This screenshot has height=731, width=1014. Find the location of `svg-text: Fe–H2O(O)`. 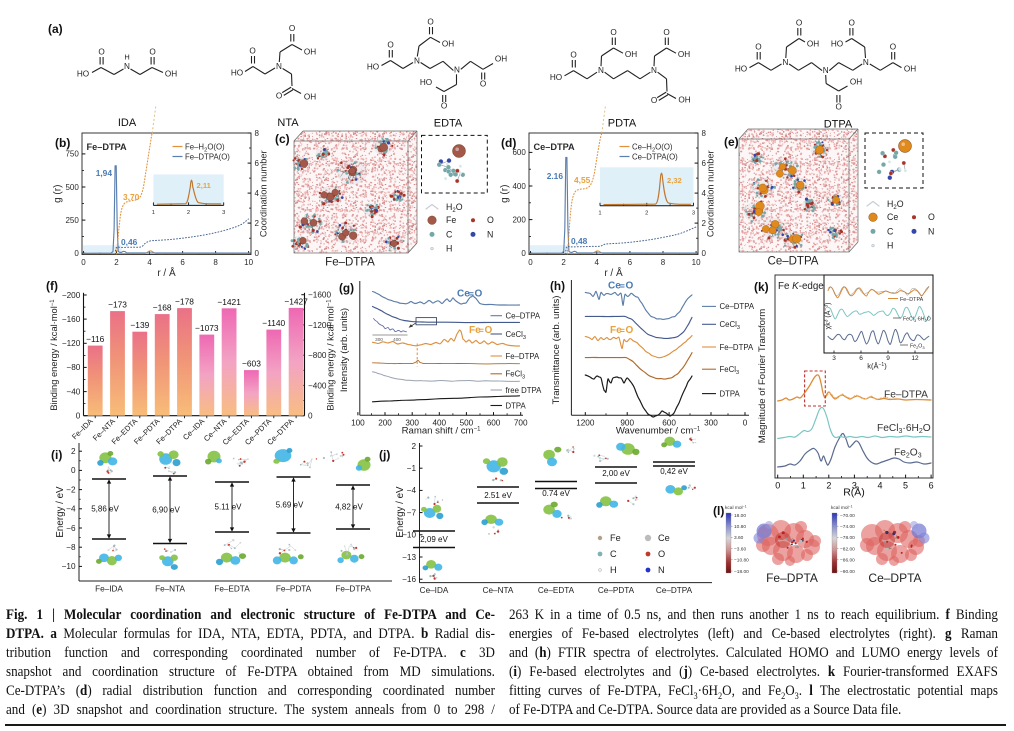

svg-text: Fe–H2O(O) is located at coordinates (205, 148).